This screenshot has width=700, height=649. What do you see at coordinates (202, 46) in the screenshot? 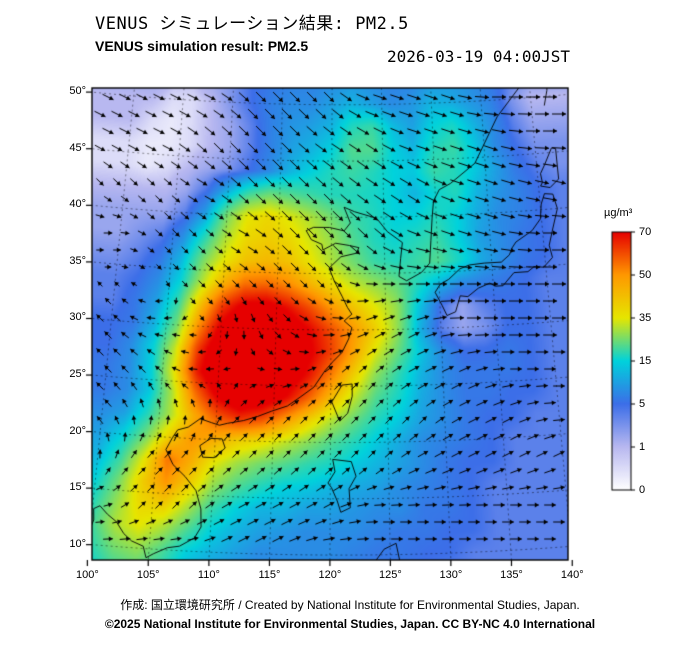
I see `page-title-english: VENUS simulation result: PM2.5` at bounding box center [202, 46].